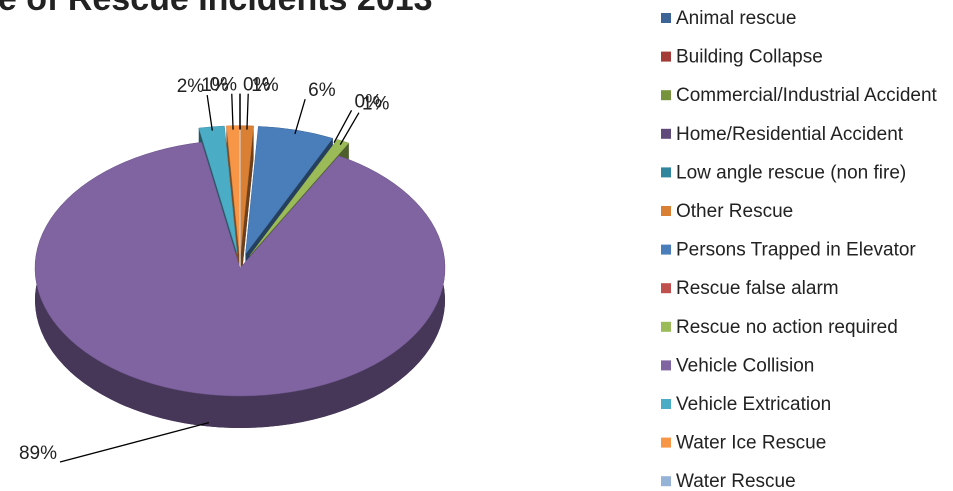 This screenshot has width=953, height=491. What do you see at coordinates (790, 134) in the screenshot?
I see `legend-label: Home/Residential Accident` at bounding box center [790, 134].